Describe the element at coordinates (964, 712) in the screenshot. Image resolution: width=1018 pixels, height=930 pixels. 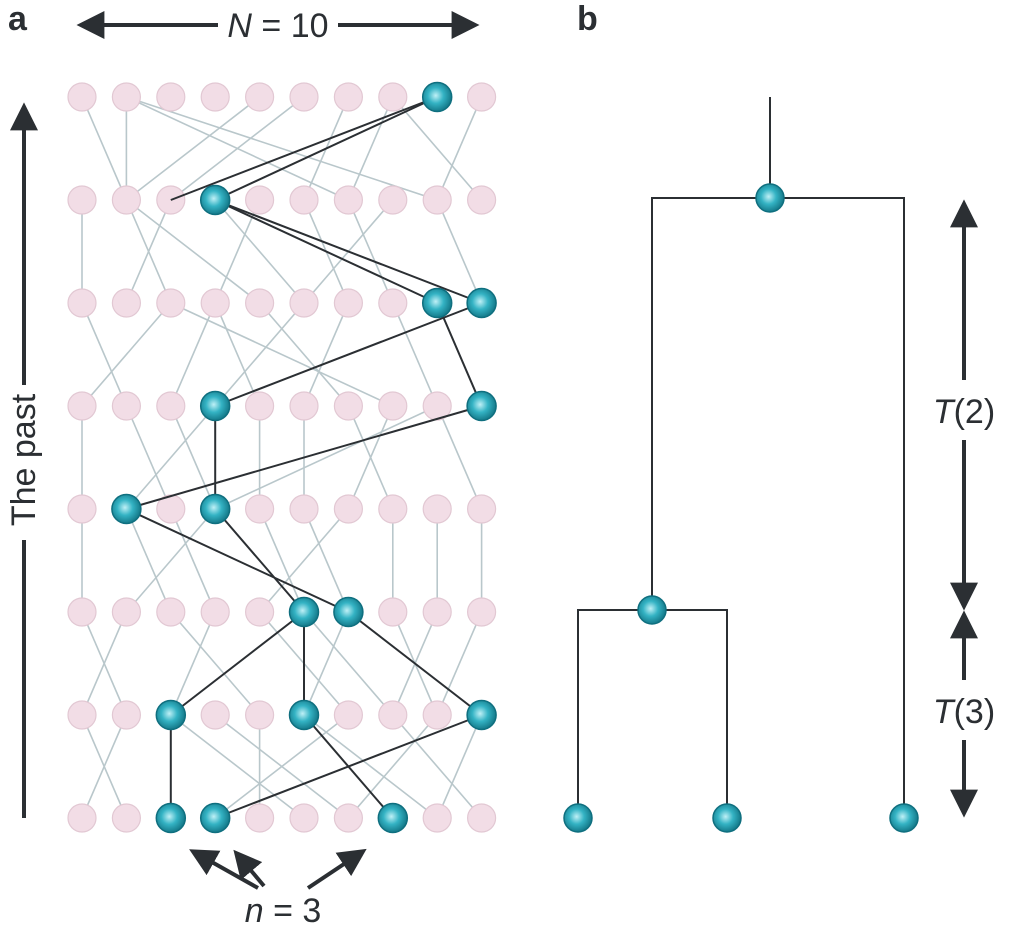
I see `t3-label: T(3)` at that location.